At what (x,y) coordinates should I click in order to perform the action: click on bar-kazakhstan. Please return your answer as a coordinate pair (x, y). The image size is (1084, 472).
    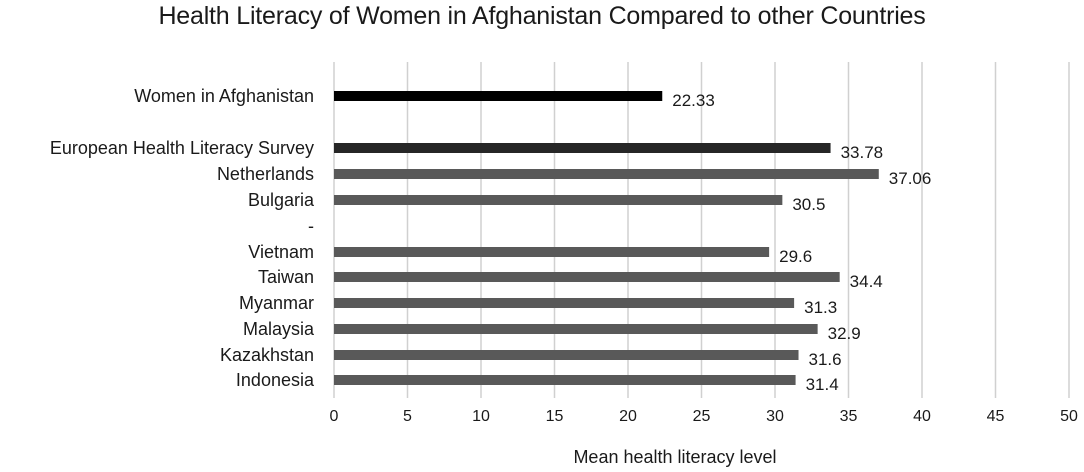
    Looking at the image, I should click on (566, 355).